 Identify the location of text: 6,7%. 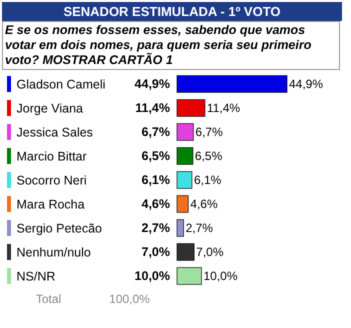
(209, 132).